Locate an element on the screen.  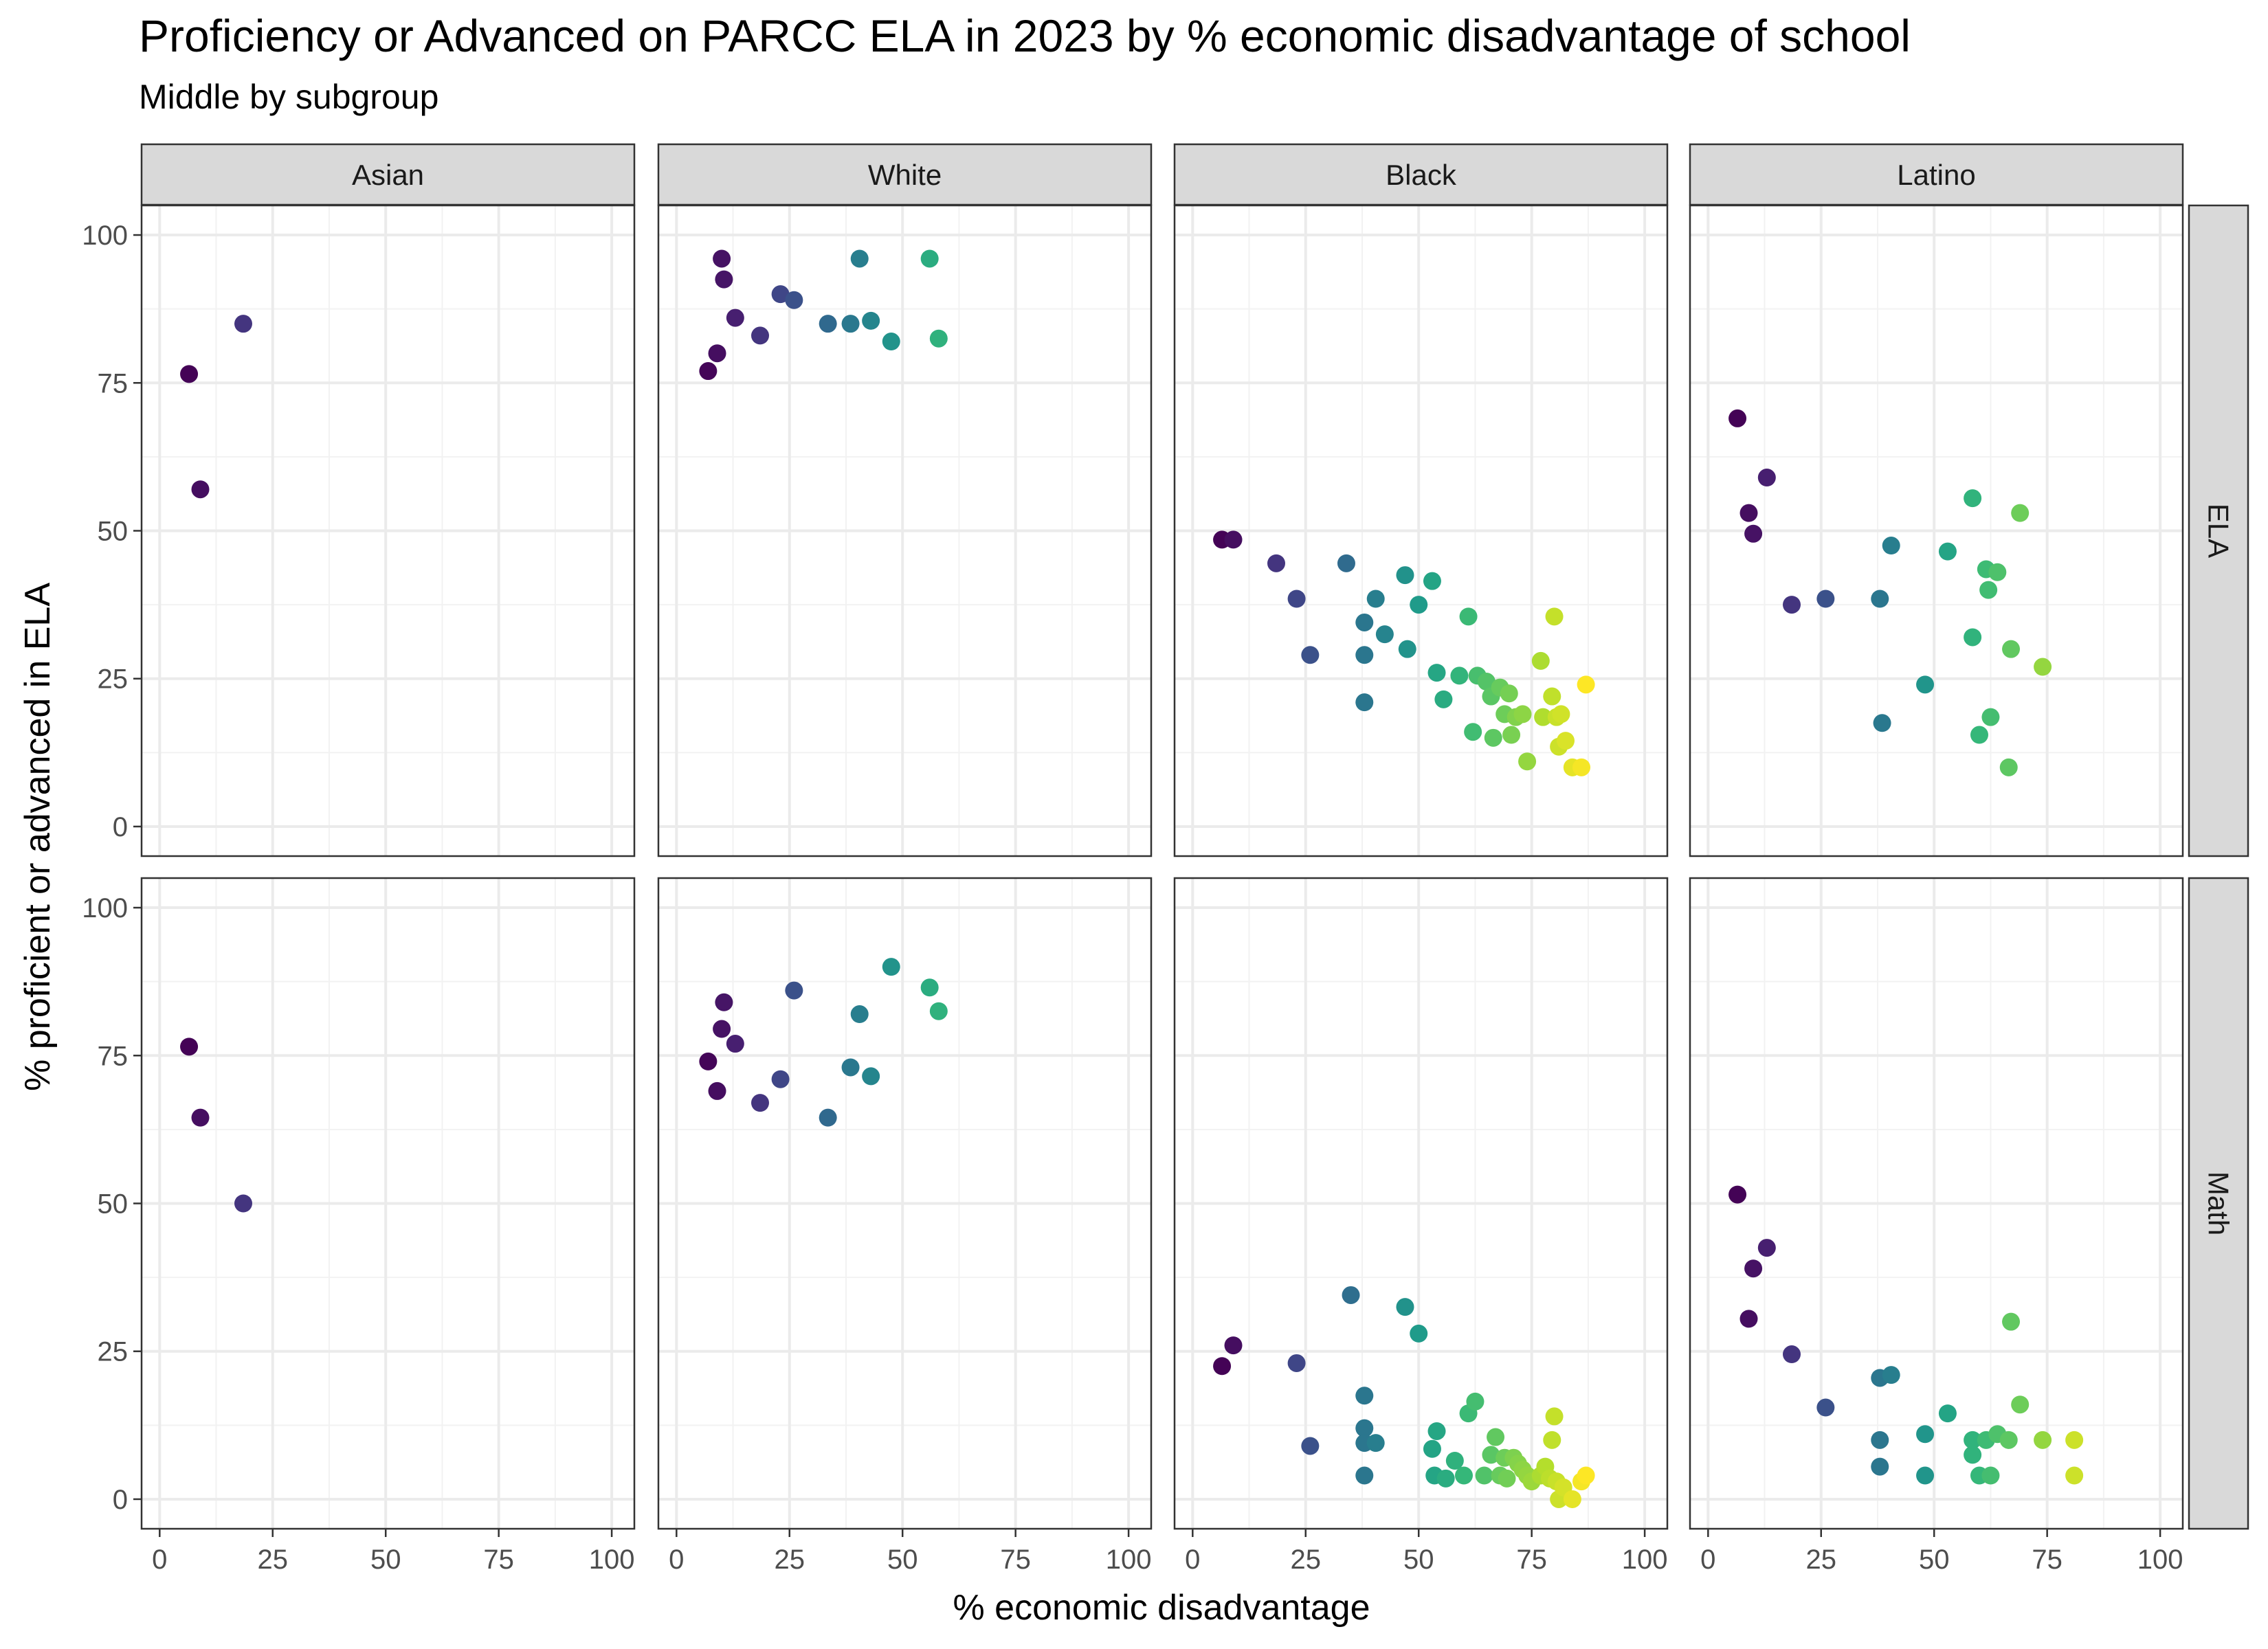
panel-border is located at coordinates (1936, 1203).